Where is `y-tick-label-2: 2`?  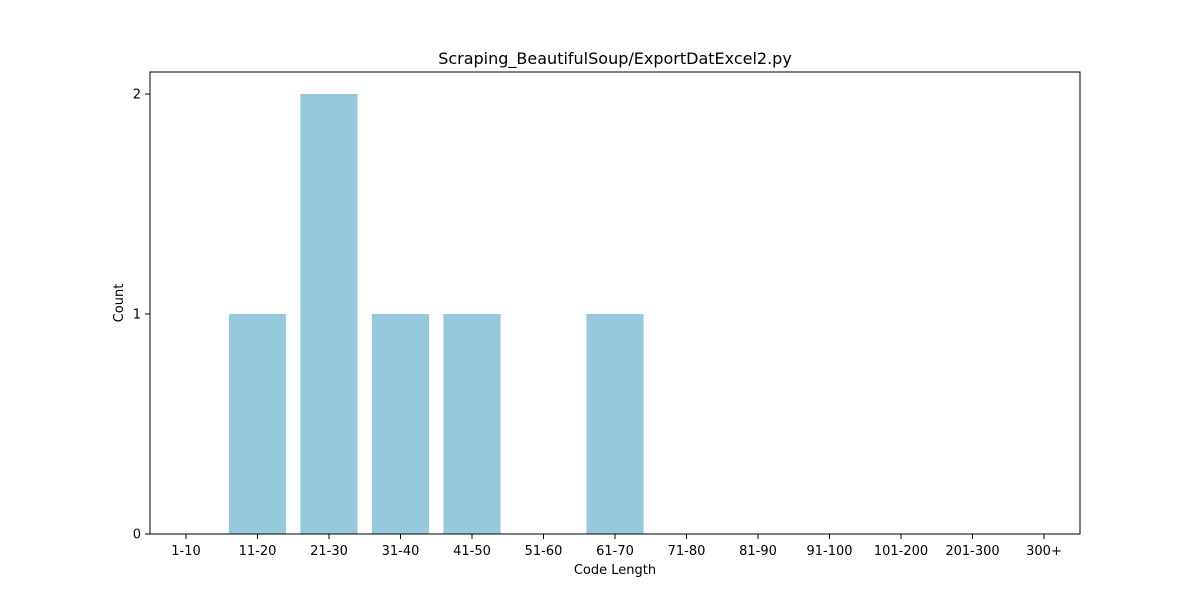
y-tick-label-2: 2 is located at coordinates (137, 95).